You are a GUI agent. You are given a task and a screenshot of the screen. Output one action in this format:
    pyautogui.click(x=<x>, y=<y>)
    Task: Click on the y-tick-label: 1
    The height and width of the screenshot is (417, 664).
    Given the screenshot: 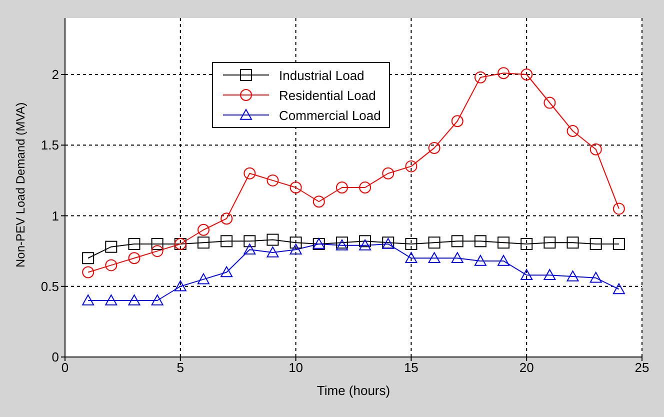 What is the action you would take?
    pyautogui.click(x=55, y=216)
    